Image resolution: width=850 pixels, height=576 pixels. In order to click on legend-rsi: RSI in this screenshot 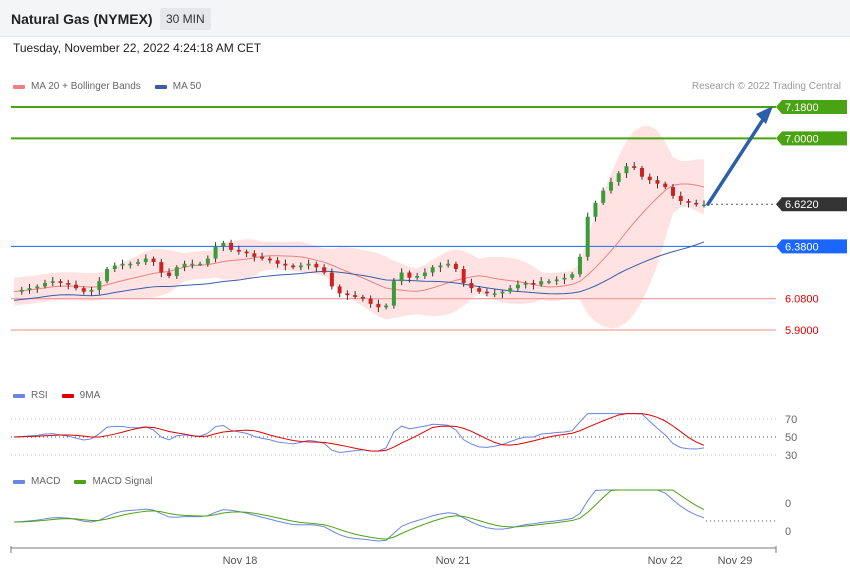, I will do `click(30, 395)`.